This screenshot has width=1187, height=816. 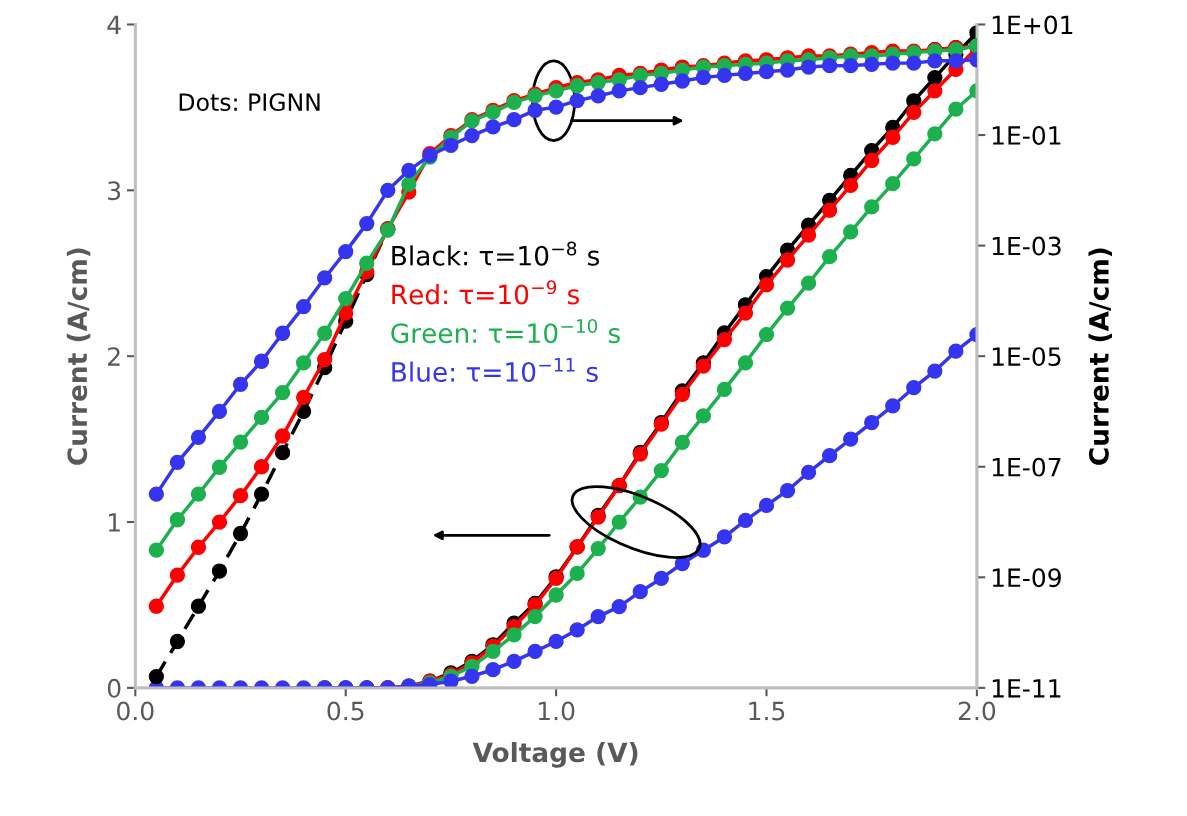 What do you see at coordinates (114, 522) in the screenshot?
I see `y-tick-label: 1` at bounding box center [114, 522].